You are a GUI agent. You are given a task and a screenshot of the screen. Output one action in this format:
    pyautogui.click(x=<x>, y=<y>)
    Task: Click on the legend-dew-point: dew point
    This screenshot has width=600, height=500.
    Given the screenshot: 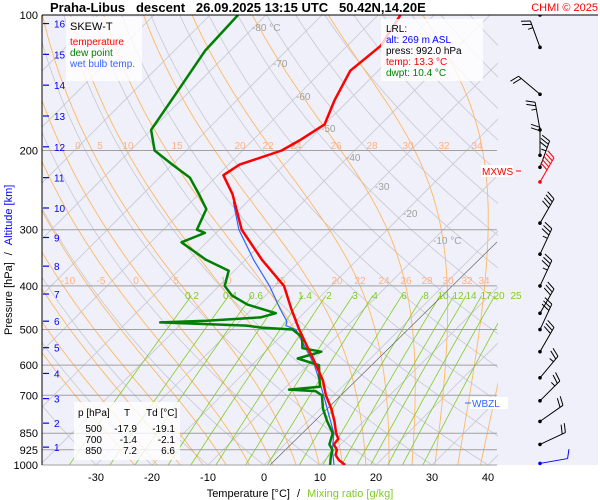 What is the action you would take?
    pyautogui.click(x=91, y=53)
    